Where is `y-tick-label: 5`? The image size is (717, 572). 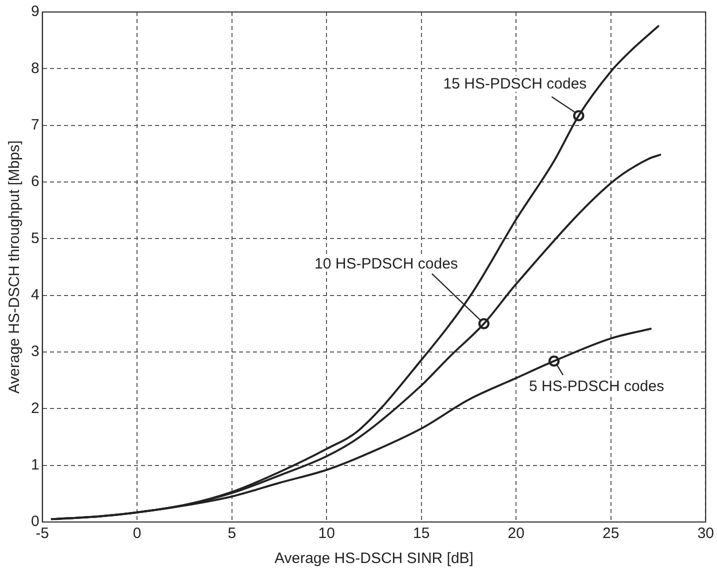 y-tick-label: 5 is located at coordinates (35, 238).